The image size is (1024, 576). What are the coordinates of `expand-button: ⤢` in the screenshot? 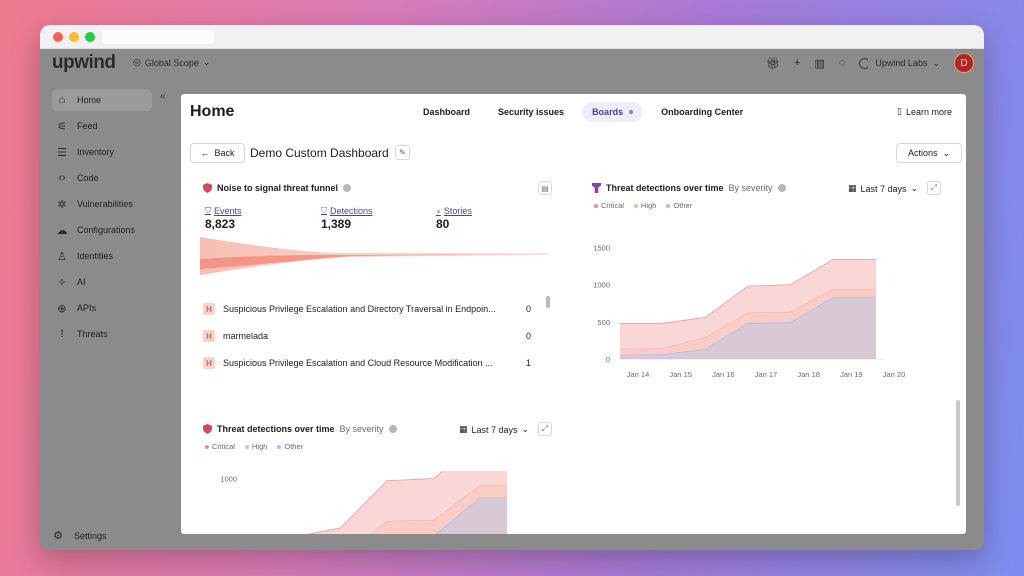 It's located at (934, 188).